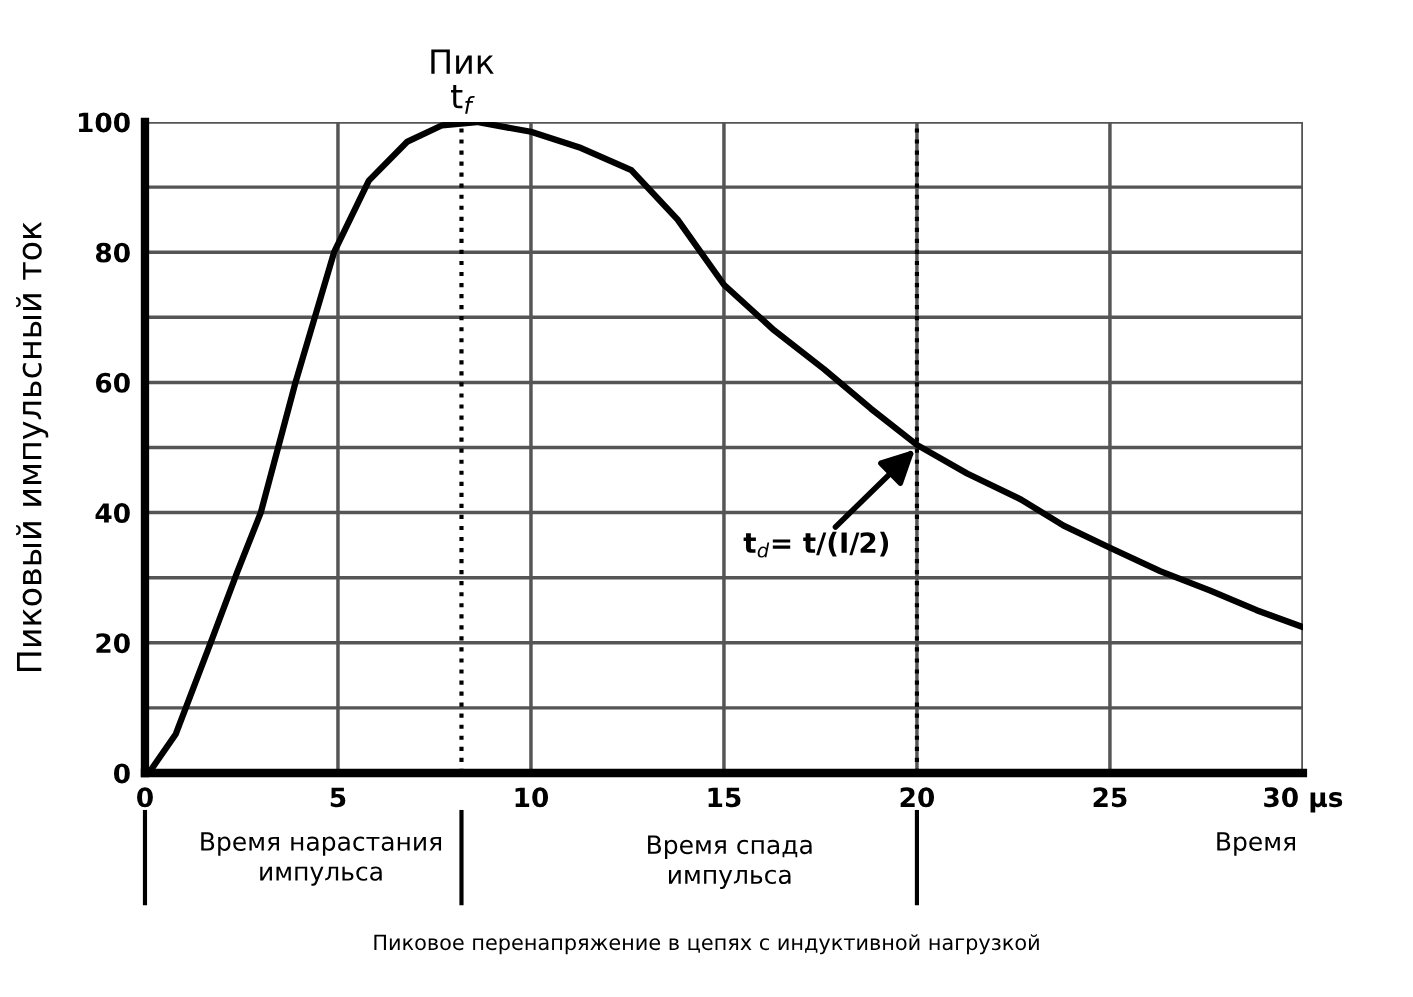  Describe the element at coordinates (1303, 800) in the screenshot. I see `x-tick-label: 30 µs` at that location.